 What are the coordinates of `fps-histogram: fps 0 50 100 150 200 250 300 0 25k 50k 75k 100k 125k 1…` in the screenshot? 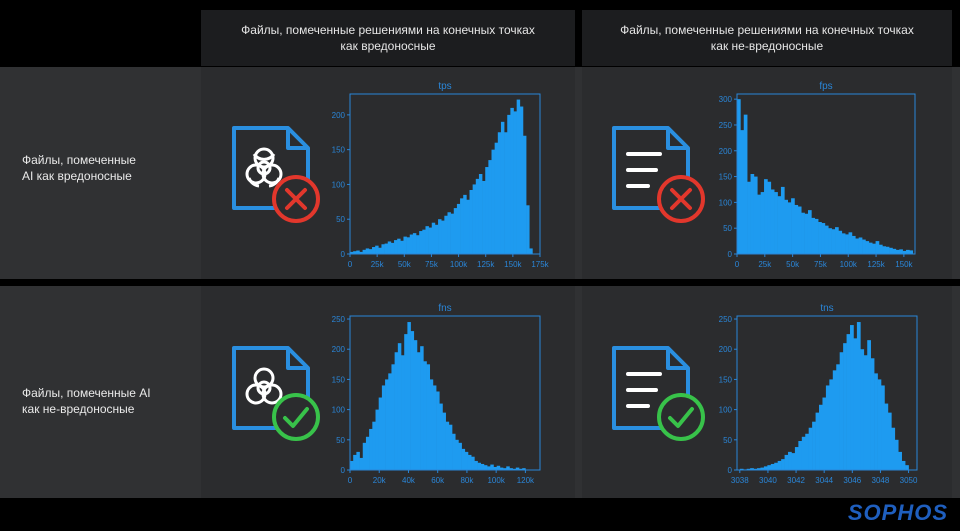 It's located at (817, 175).